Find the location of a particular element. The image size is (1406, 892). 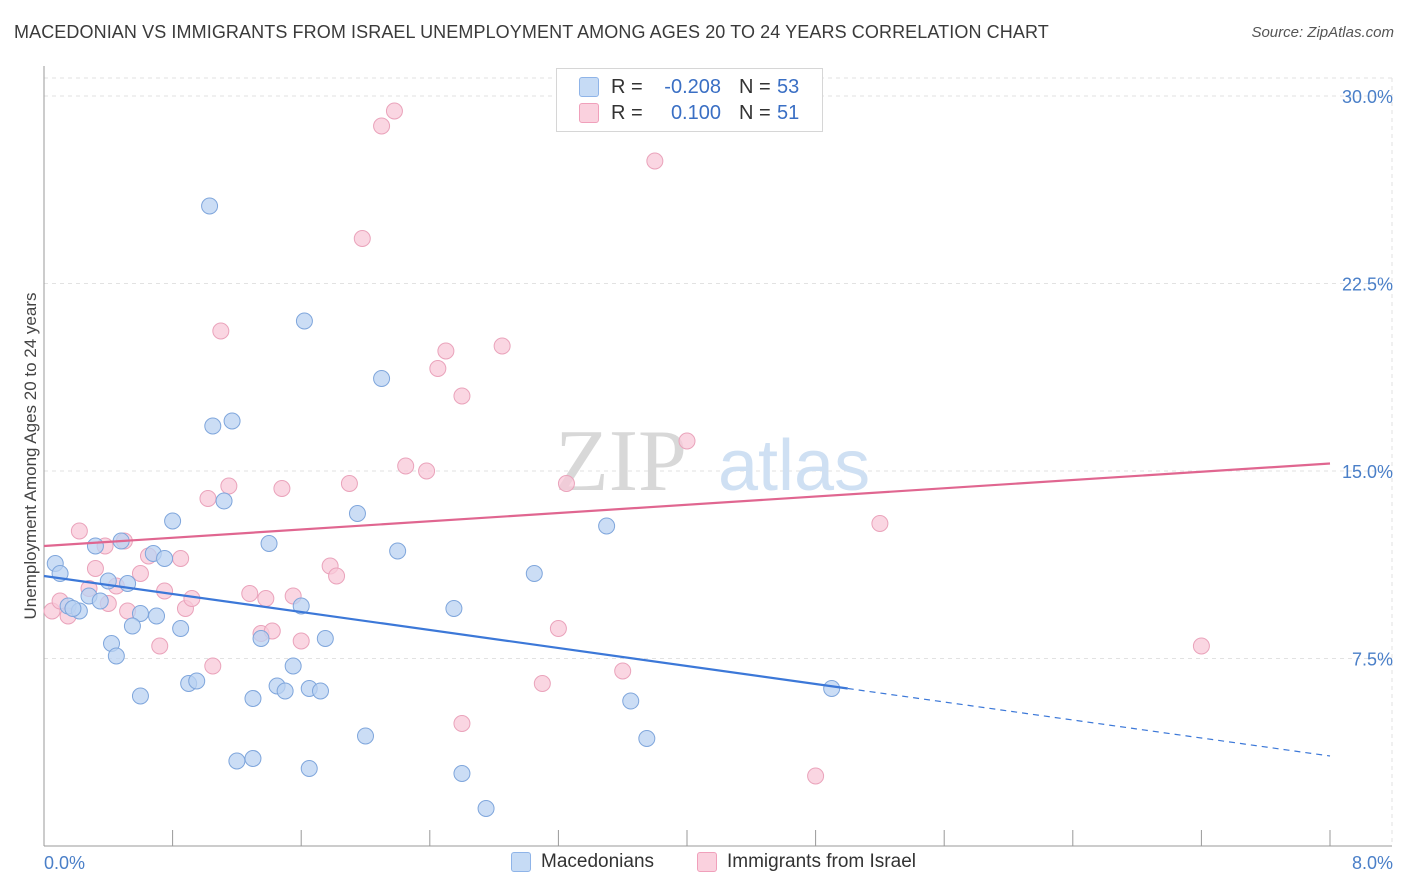

y-tick-label: 15.0% is located at coordinates (1367, 472).